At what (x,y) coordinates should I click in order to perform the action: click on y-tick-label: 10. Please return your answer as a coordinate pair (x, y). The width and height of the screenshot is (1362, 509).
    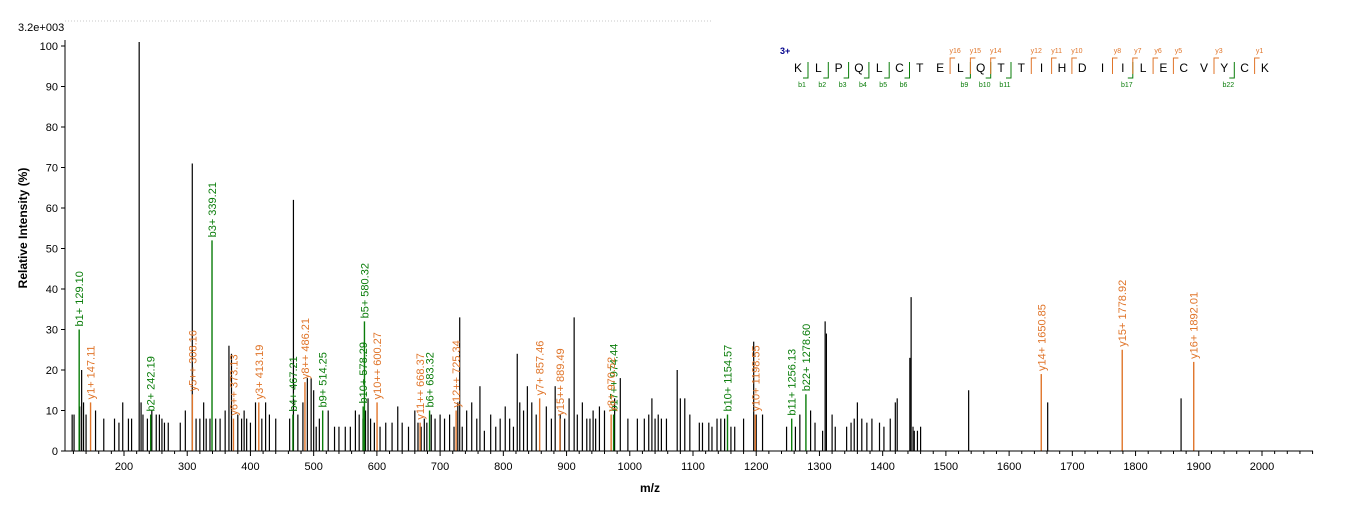
    Looking at the image, I should click on (52, 412).